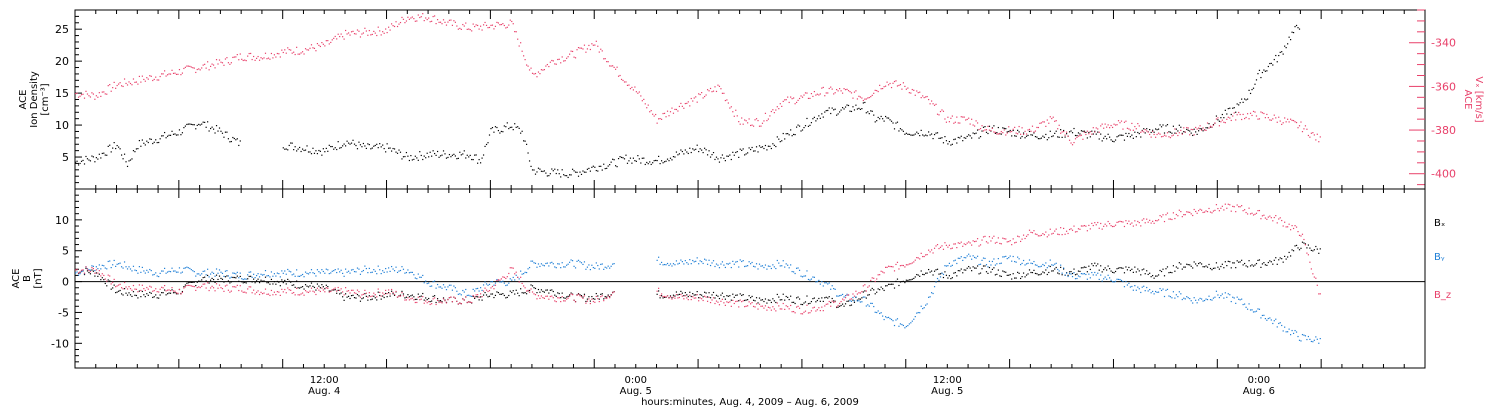  What do you see at coordinates (1442, 295) in the screenshot?
I see `legend-entry: B_z` at bounding box center [1442, 295].